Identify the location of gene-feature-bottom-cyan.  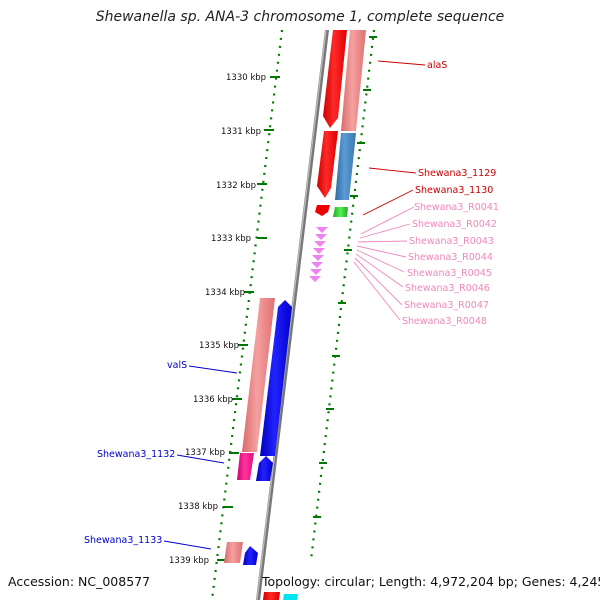
(290, 597).